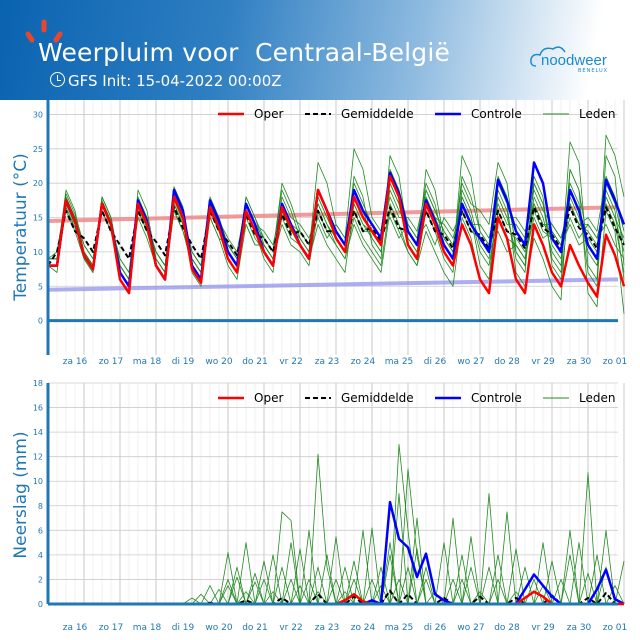 This screenshot has height=640, width=640. I want to click on y-tick-label: 2, so click(40, 579).